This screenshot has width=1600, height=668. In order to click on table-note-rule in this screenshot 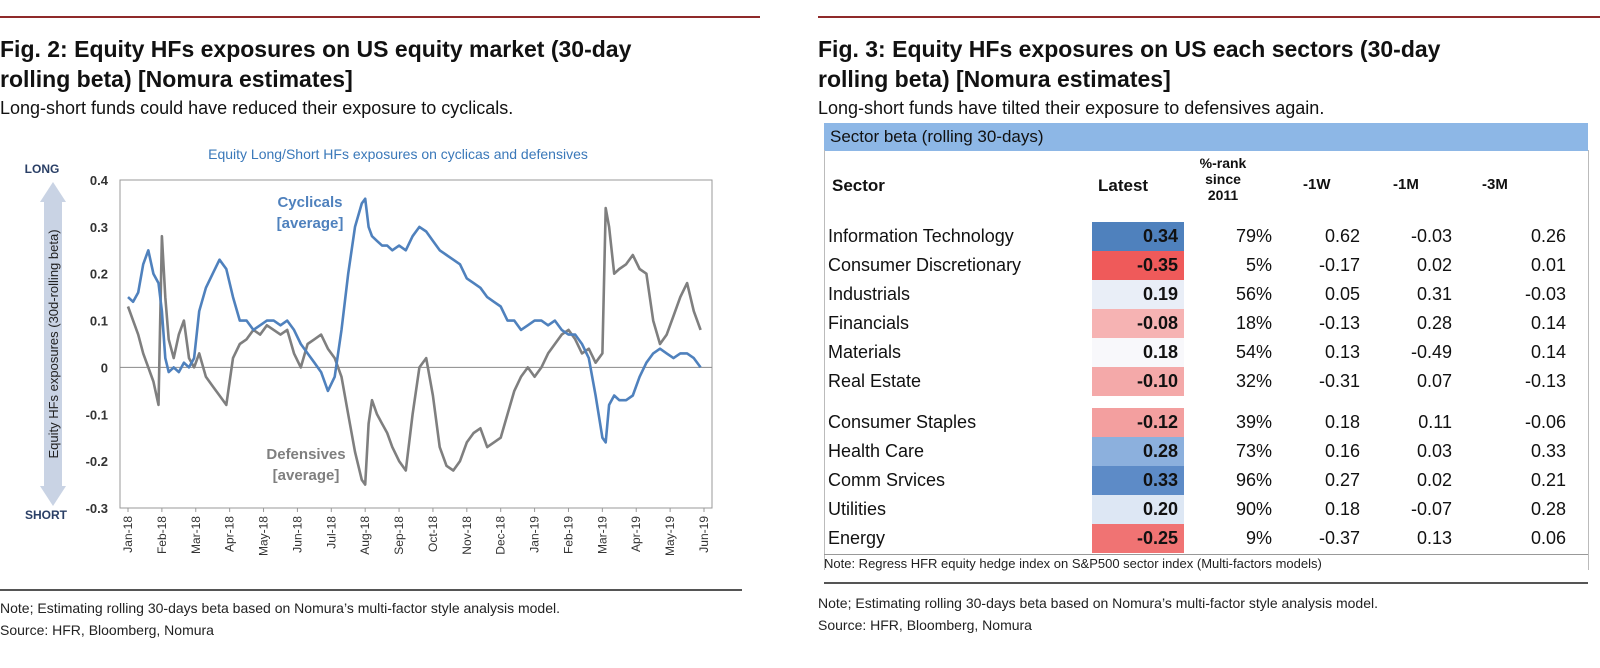, I will do `click(1206, 565)`.